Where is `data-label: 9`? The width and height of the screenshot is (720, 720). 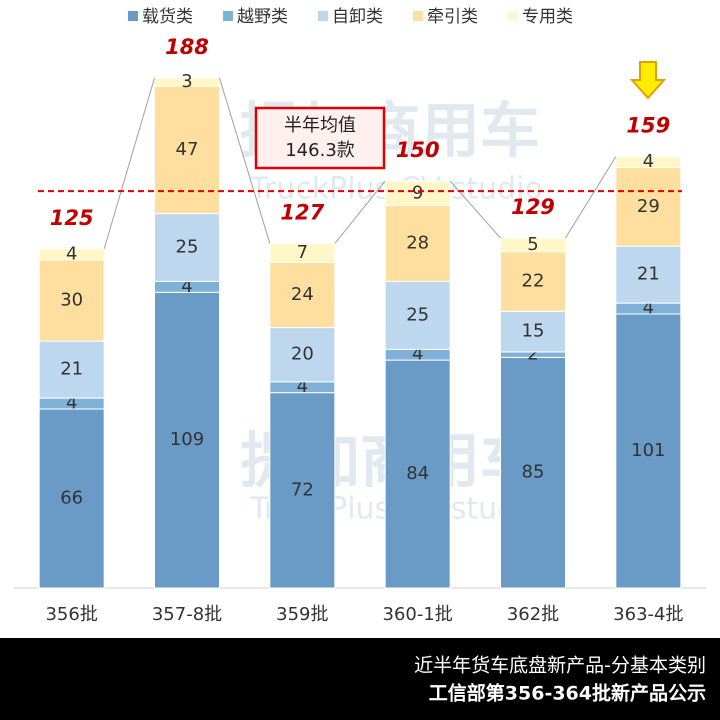
data-label: 9 is located at coordinates (417, 192).